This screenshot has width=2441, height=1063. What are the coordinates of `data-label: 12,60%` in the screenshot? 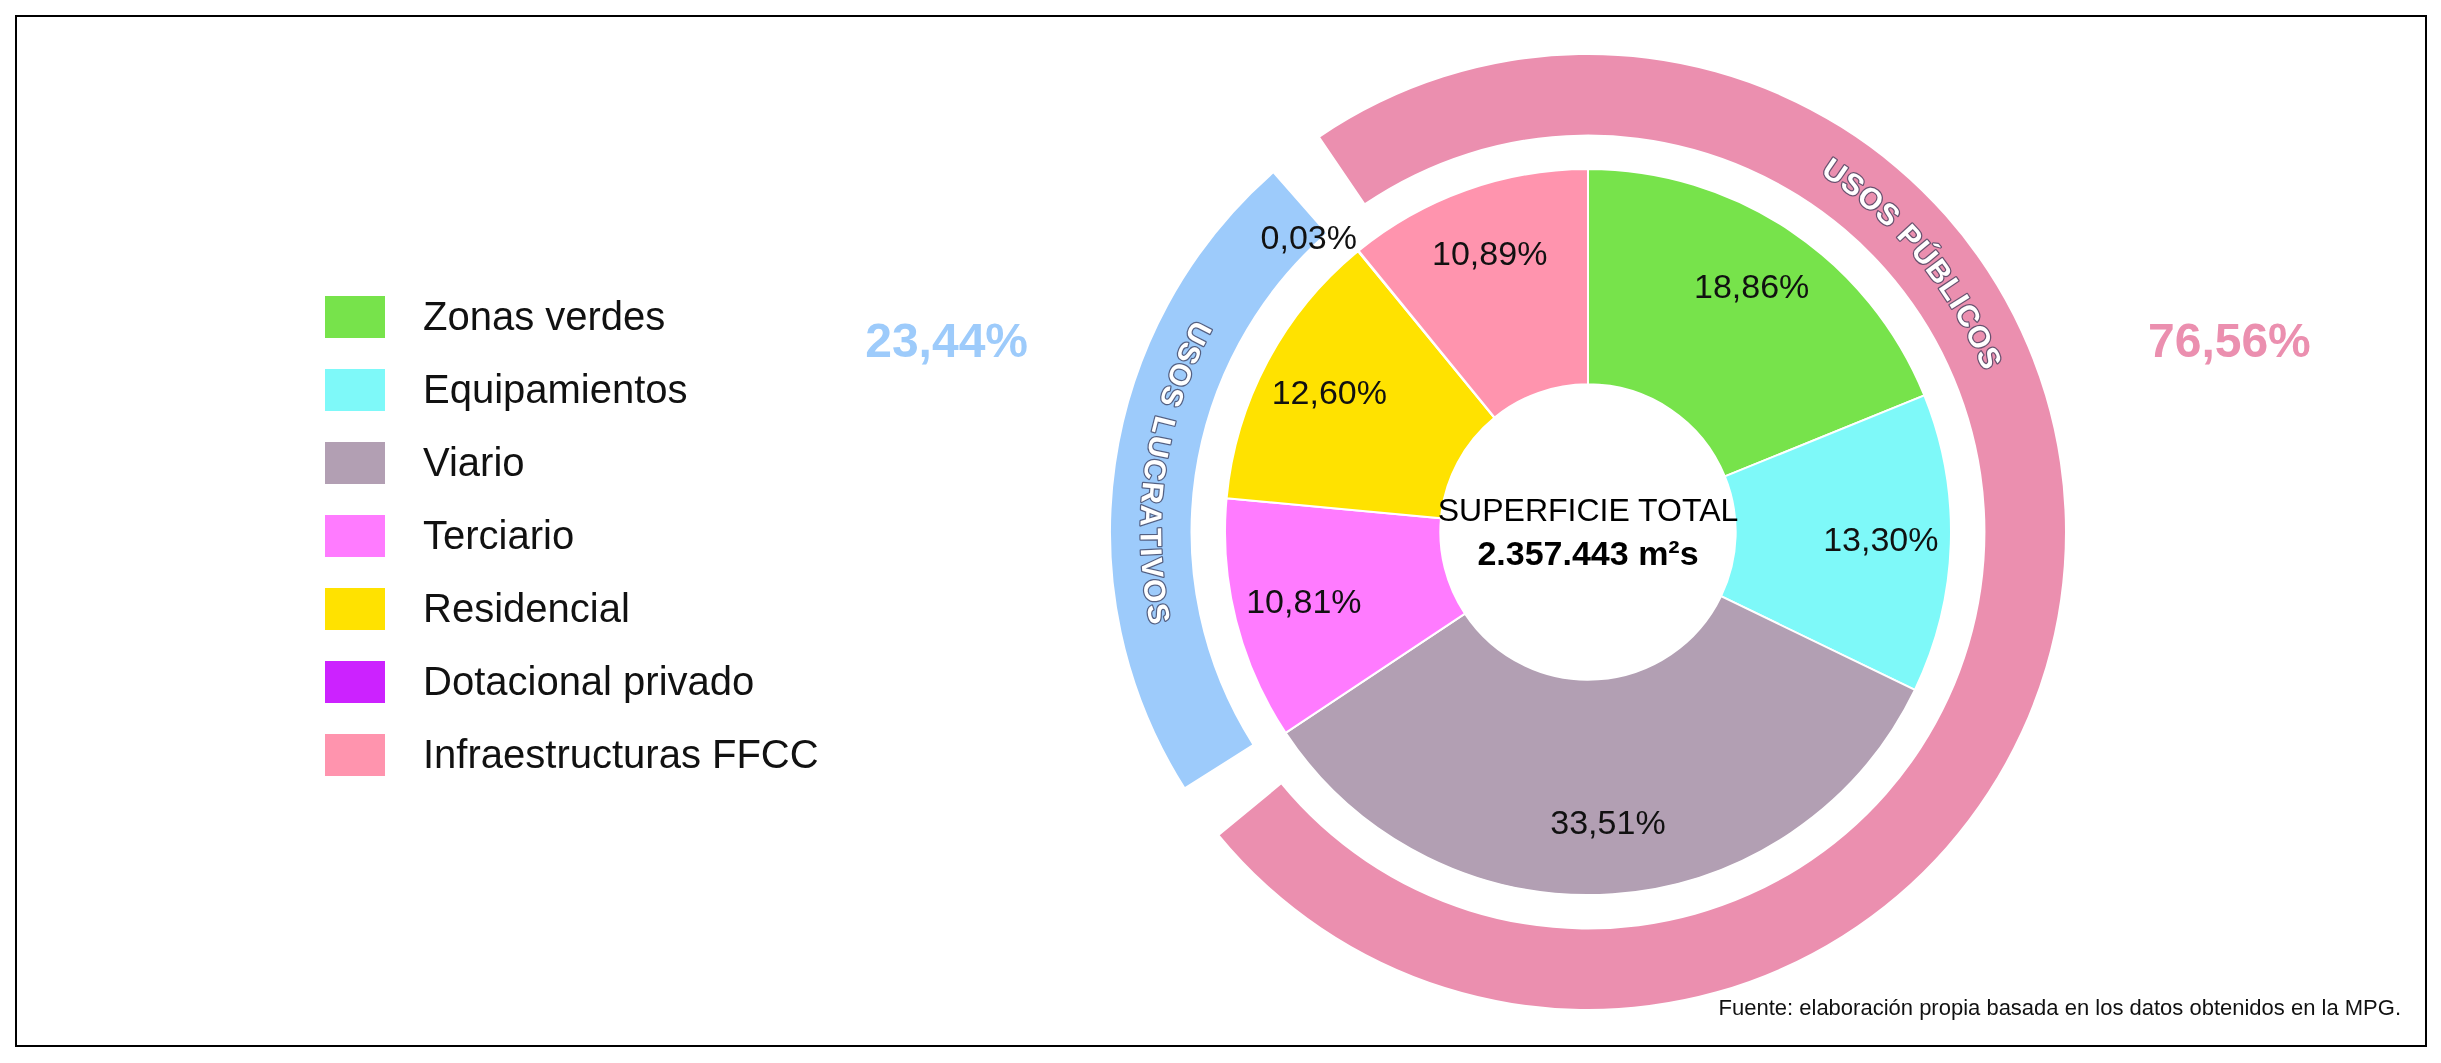 It's located at (1329, 391).